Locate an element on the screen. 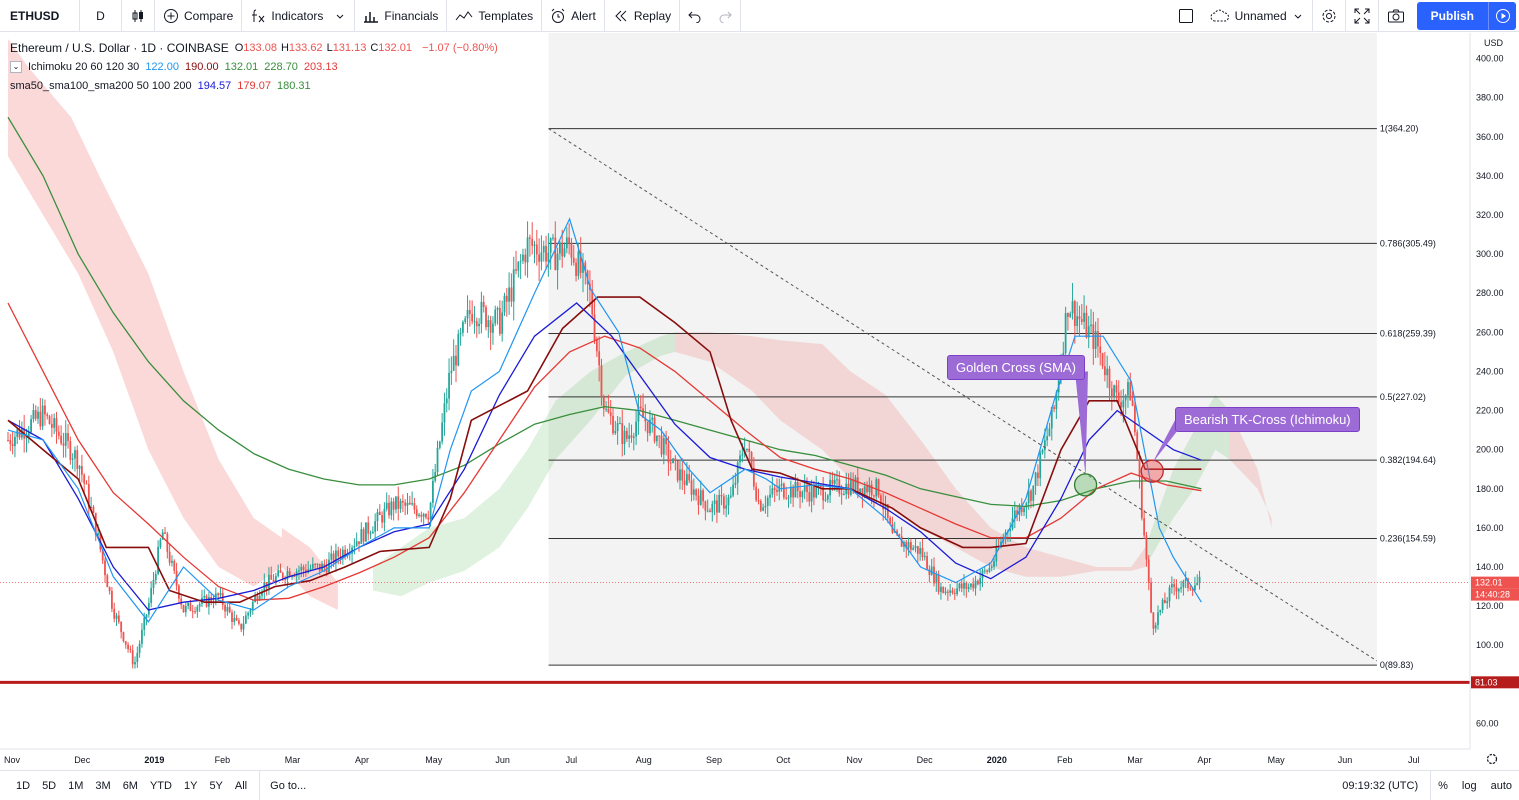 This screenshot has width=1519, height=800. percent-scale-toggle: % is located at coordinates (1443, 786).